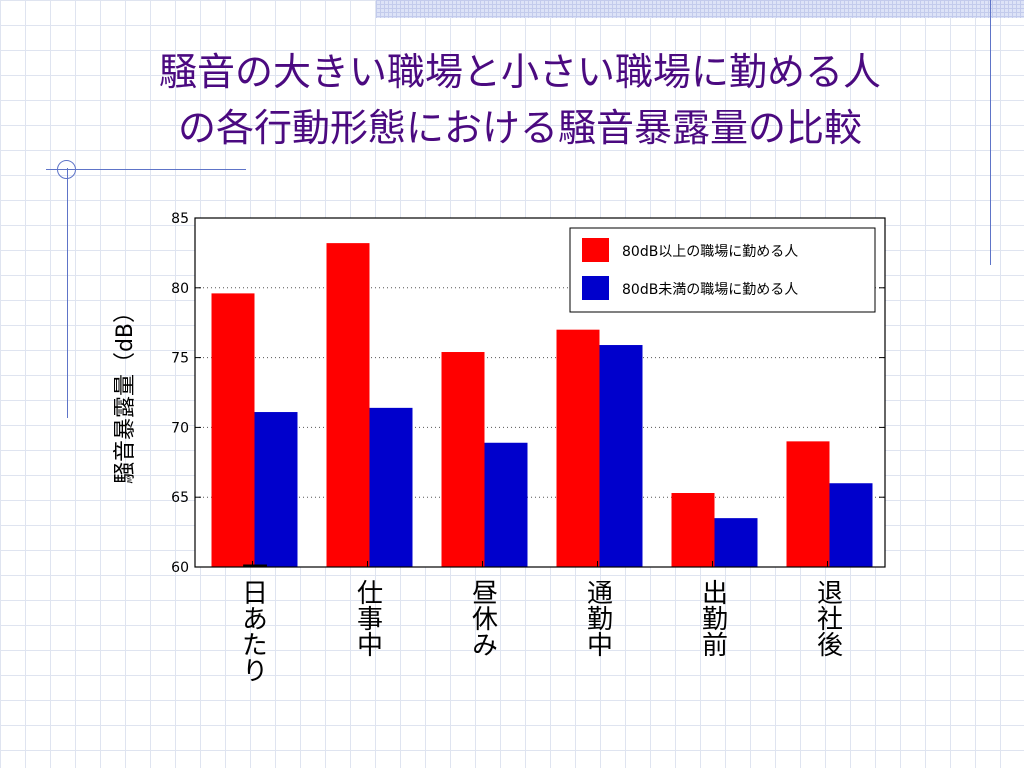  I want to click on x-tick-label-2: 昼休み, so click(483, 618).